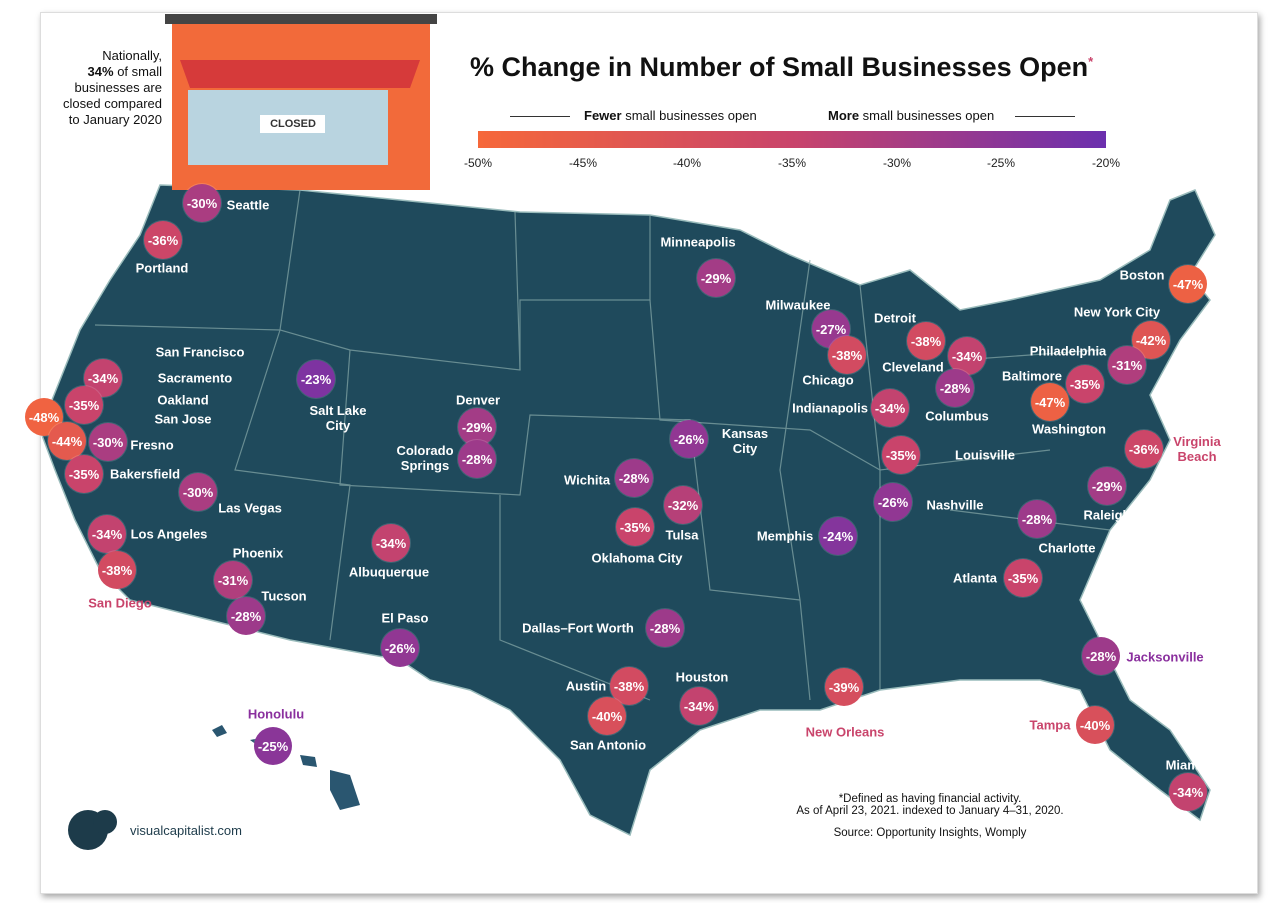 The width and height of the screenshot is (1269, 903). Describe the element at coordinates (316, 379) in the screenshot. I see `city-value-bubble: -23%` at that location.